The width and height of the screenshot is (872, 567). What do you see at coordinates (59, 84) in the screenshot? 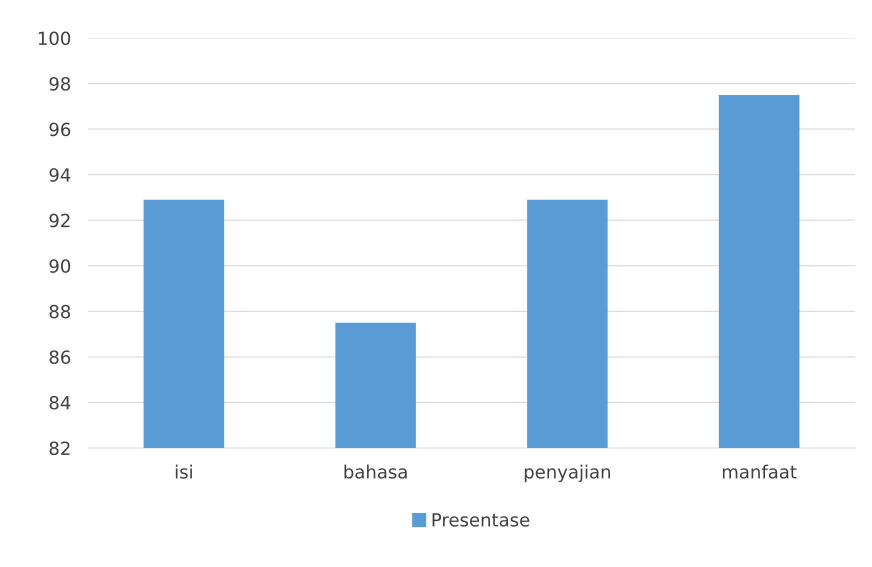
I see `y-tick-label: 98` at bounding box center [59, 84].